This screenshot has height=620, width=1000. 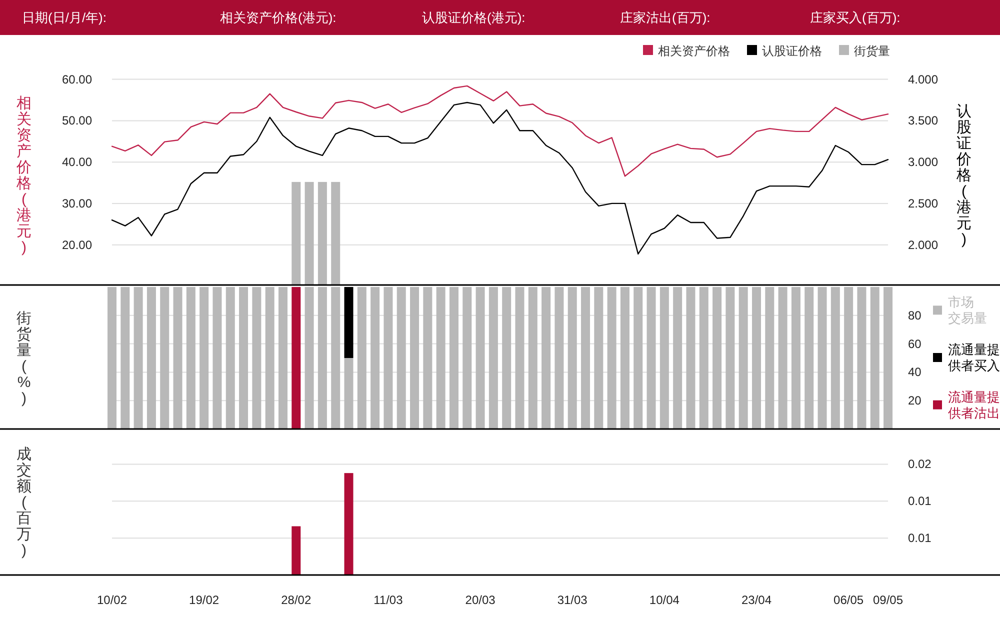 I want to click on x-tick-label: 28/02, so click(x=296, y=600).